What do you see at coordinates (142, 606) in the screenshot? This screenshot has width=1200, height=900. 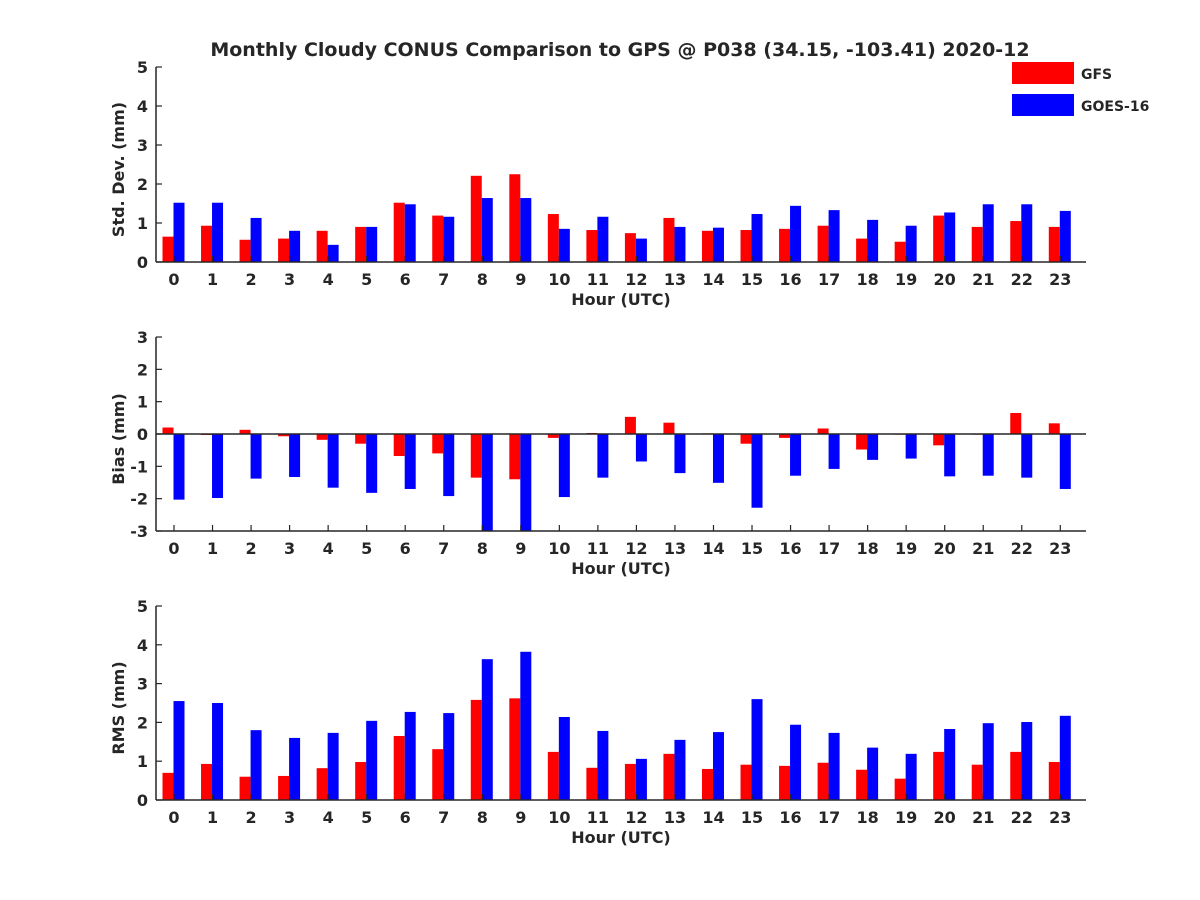 I see `y-tick-label: 5` at bounding box center [142, 606].